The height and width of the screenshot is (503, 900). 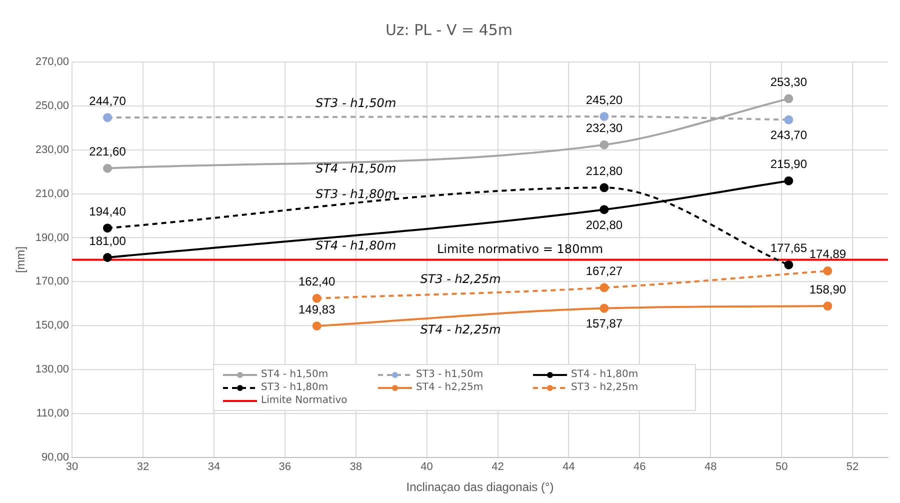 I want to click on legend-label: ST4 - h1,50m, so click(x=294, y=374).